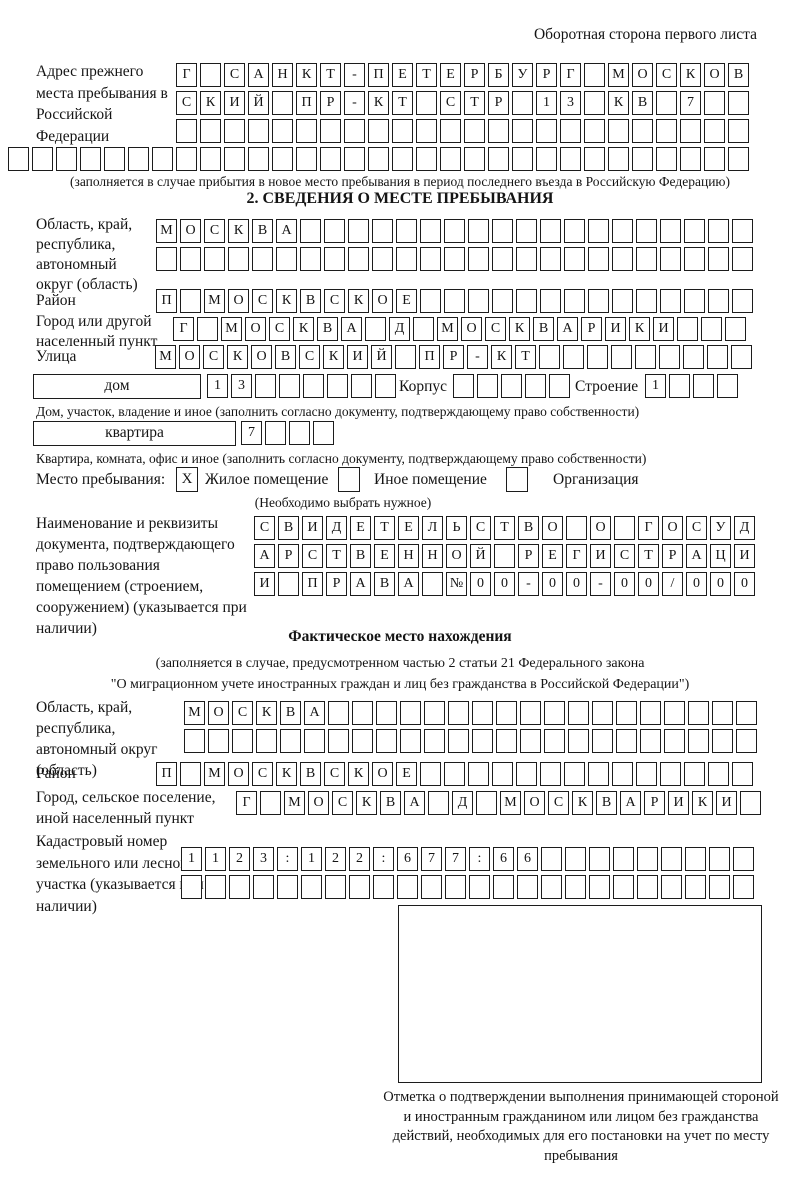 The image size is (800, 1180). What do you see at coordinates (691, 386) in the screenshot?
I see `stroenie-grid: 1` at bounding box center [691, 386].